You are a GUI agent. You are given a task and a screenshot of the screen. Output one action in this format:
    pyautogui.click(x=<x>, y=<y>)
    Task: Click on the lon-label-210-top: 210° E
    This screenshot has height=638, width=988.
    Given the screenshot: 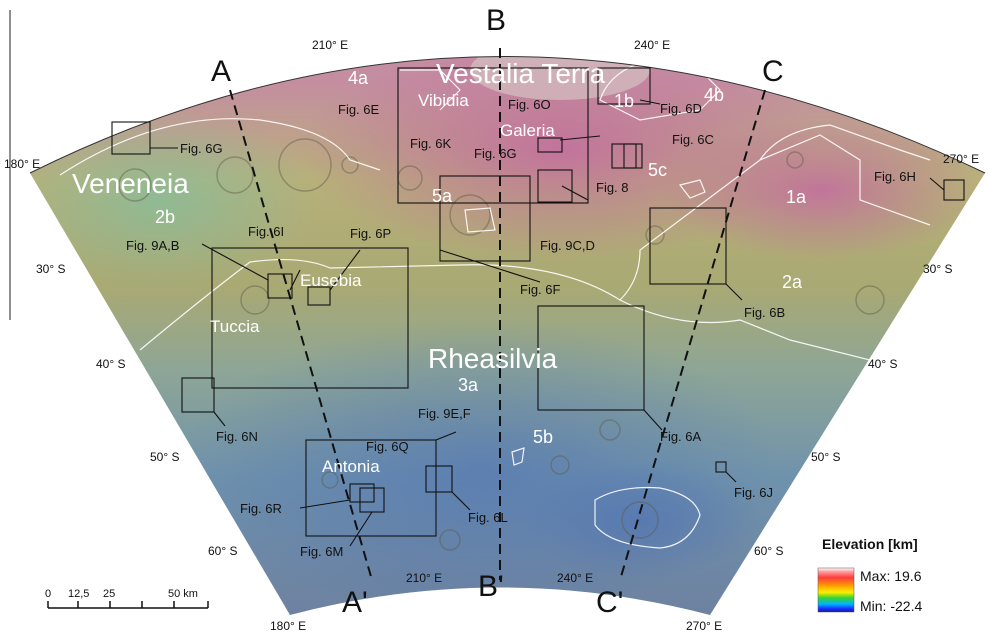 What is the action you would take?
    pyautogui.click(x=330, y=45)
    